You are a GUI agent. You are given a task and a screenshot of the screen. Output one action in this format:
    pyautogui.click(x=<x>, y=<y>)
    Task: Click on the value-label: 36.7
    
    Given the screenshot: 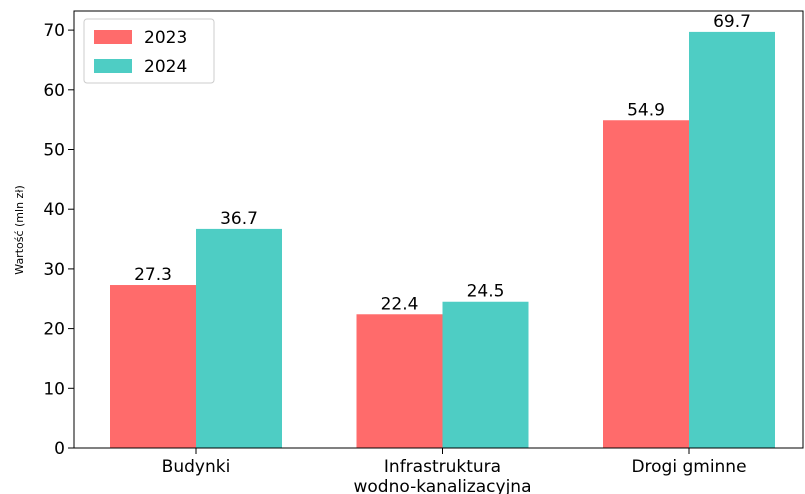 What is the action you would take?
    pyautogui.click(x=239, y=219)
    